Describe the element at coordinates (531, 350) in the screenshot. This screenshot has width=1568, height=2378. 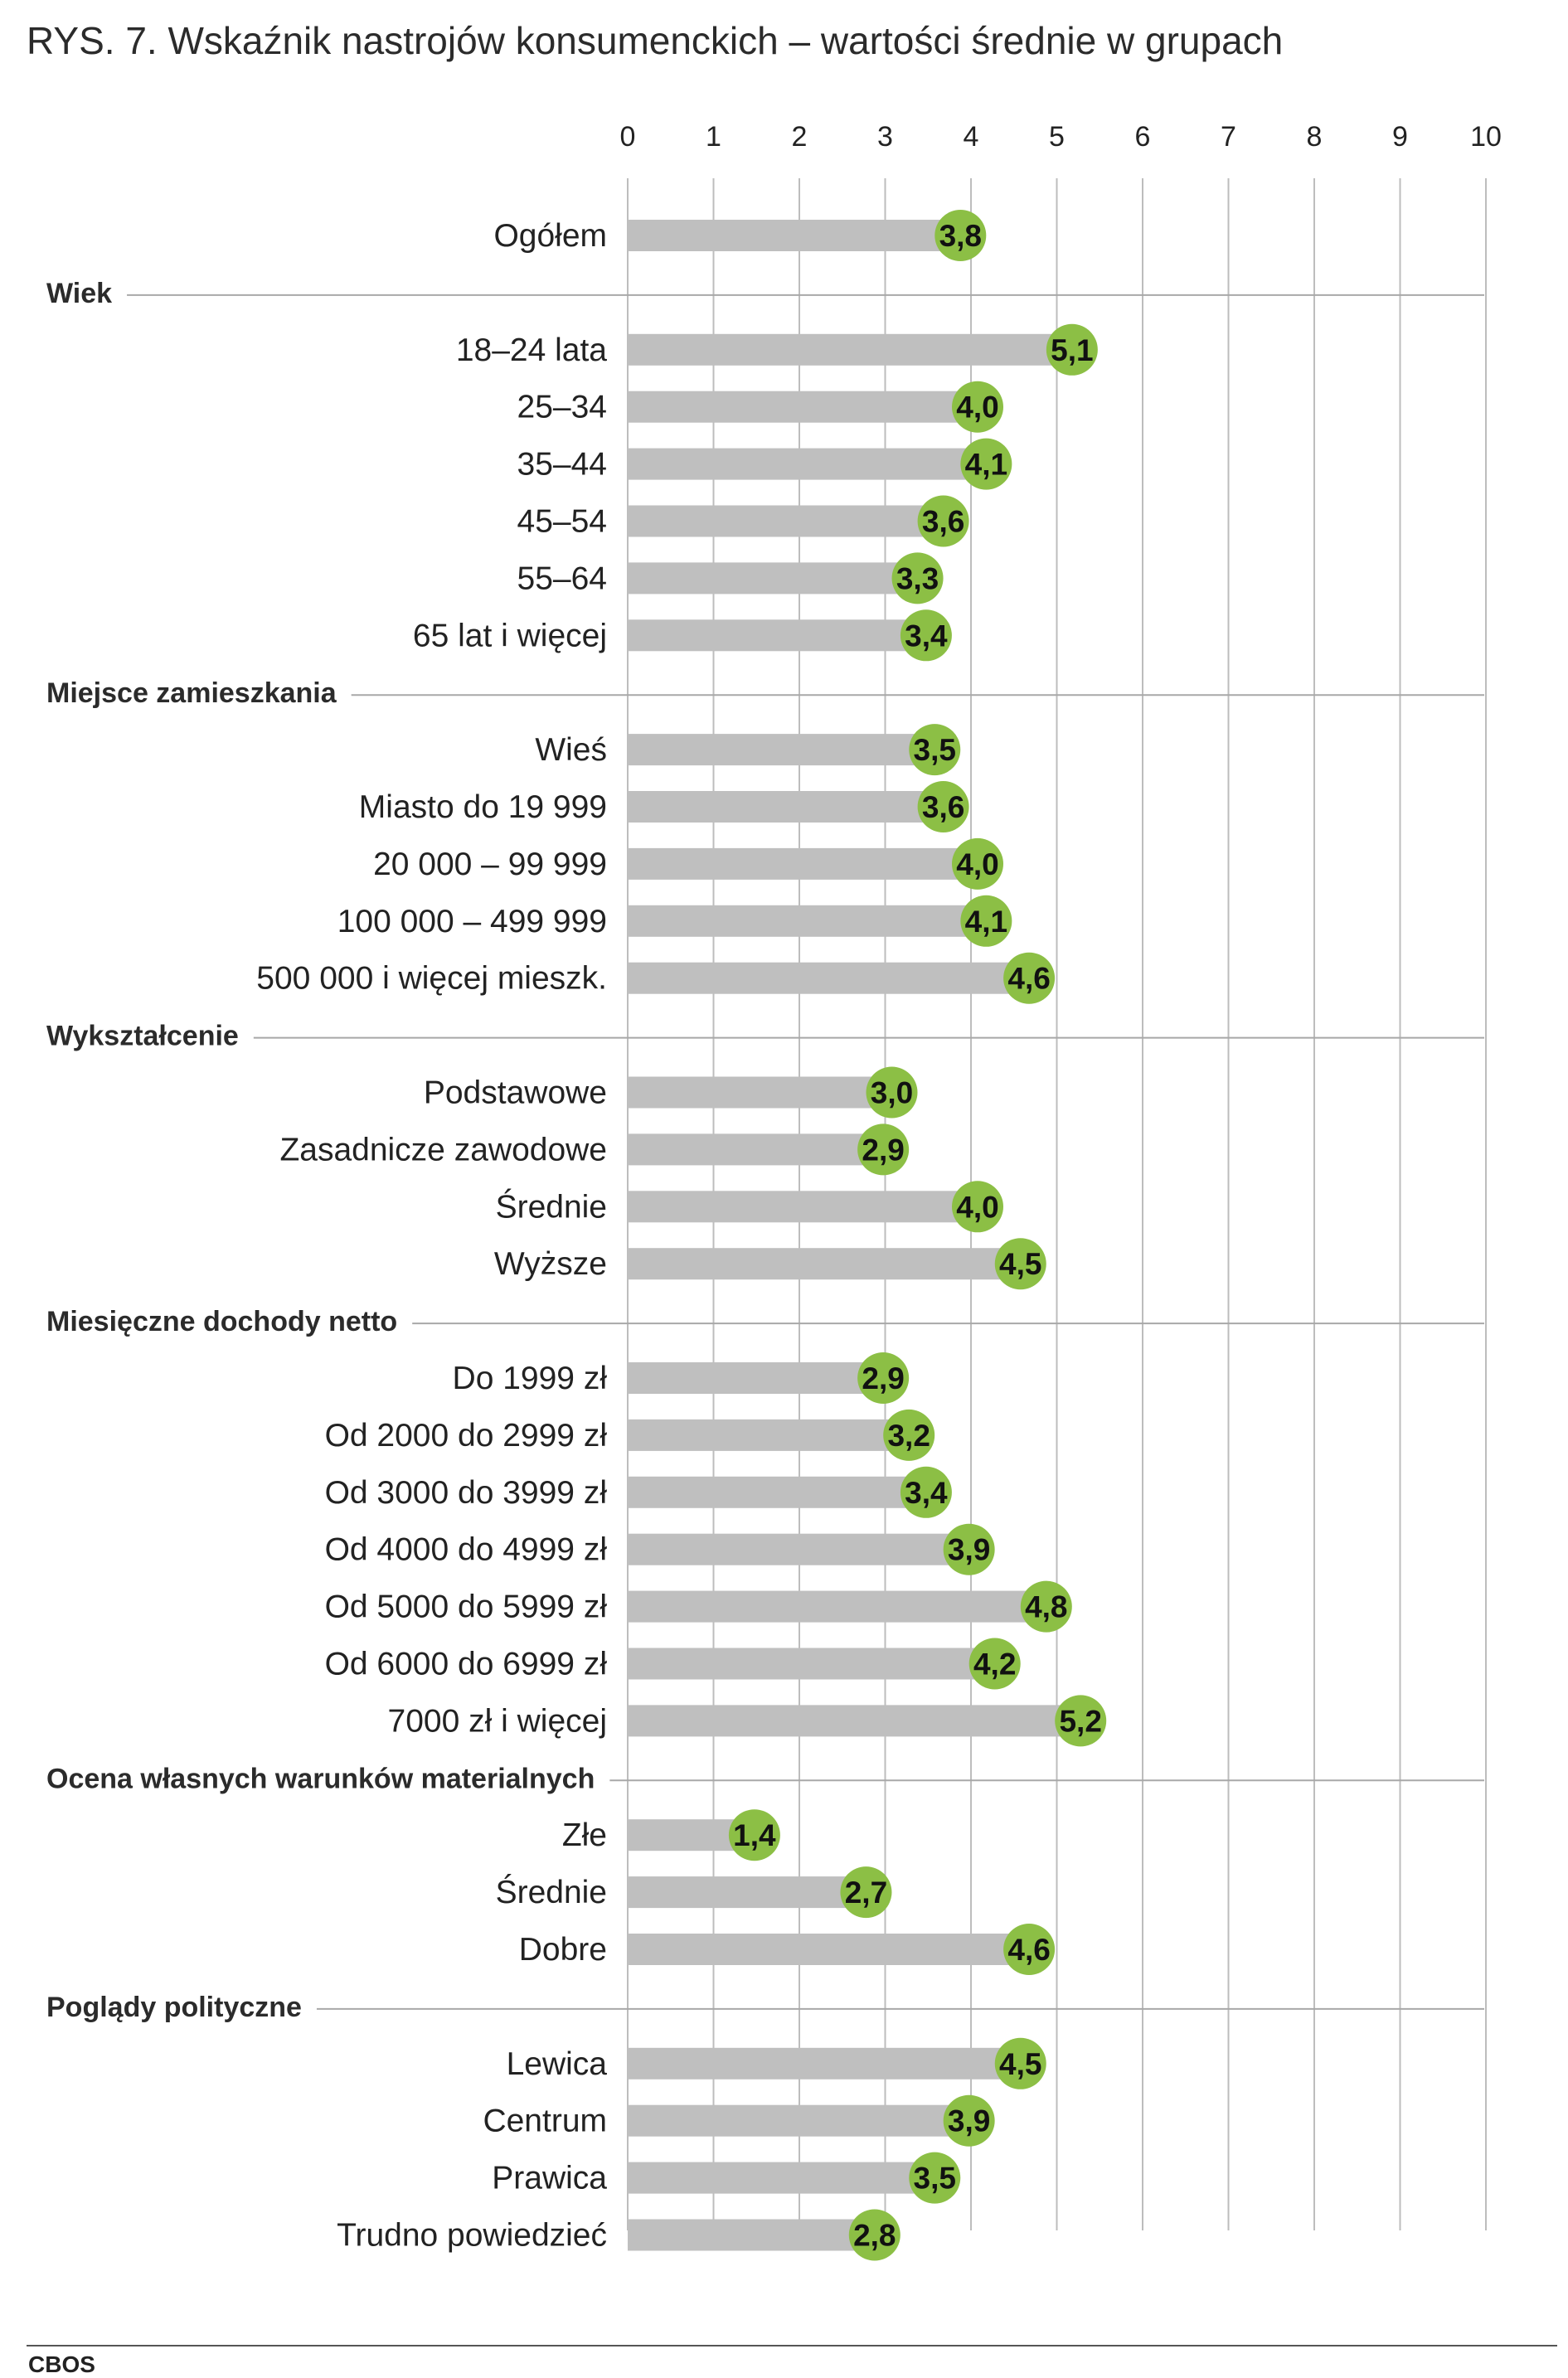
I see `category-label: 18–24 lata` at that location.